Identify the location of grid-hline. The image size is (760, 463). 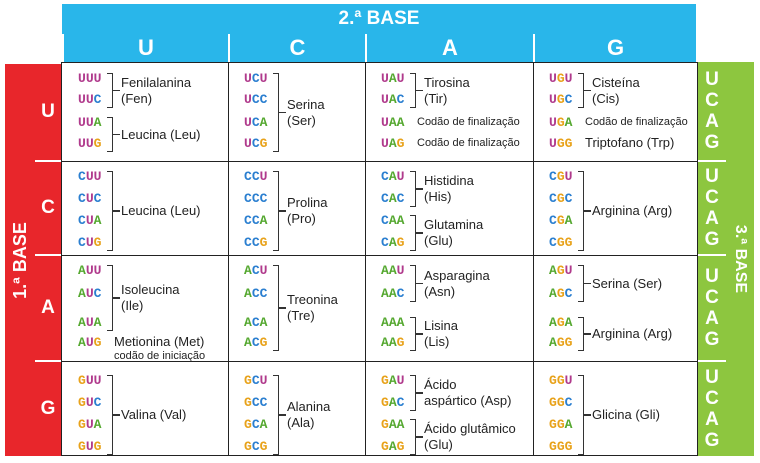
(379, 361).